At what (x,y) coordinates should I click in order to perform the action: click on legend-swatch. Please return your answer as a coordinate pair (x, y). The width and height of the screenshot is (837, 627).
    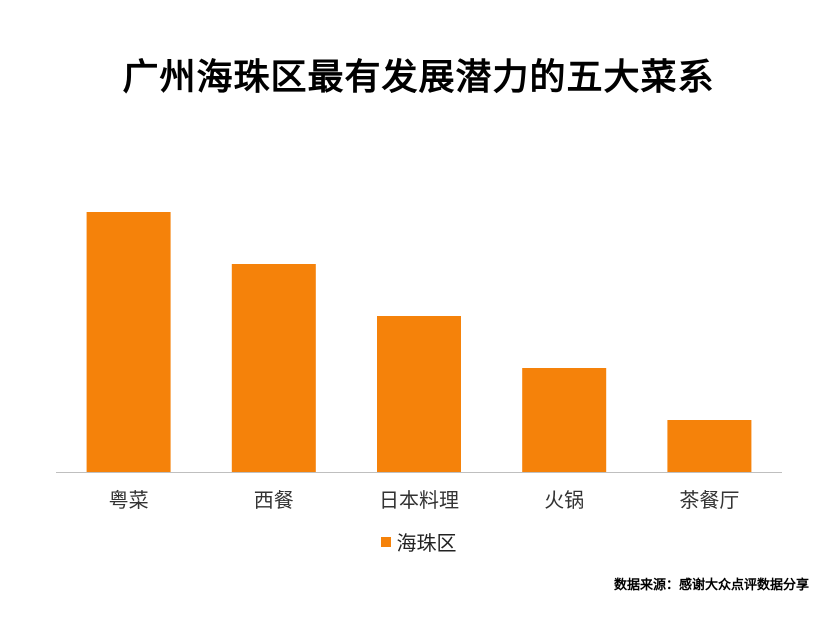
    Looking at the image, I should click on (385, 541).